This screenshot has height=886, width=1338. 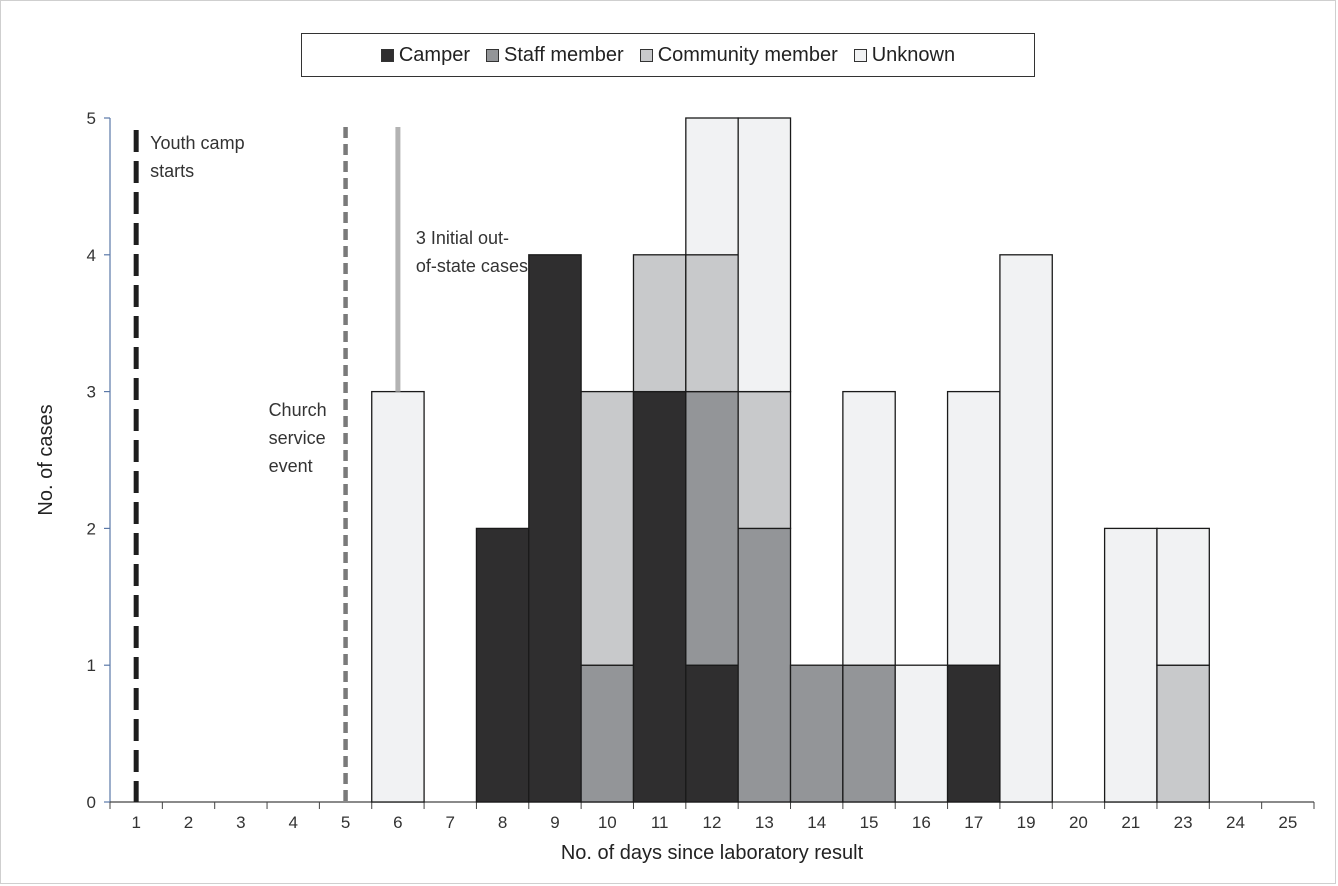 I want to click on y-tick-label: 5, so click(x=91, y=118).